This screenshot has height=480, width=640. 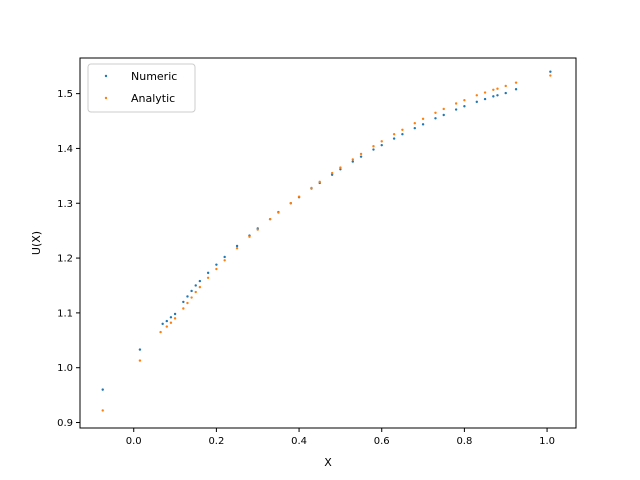 I want to click on y-axis-label: U(X), so click(x=36, y=243).